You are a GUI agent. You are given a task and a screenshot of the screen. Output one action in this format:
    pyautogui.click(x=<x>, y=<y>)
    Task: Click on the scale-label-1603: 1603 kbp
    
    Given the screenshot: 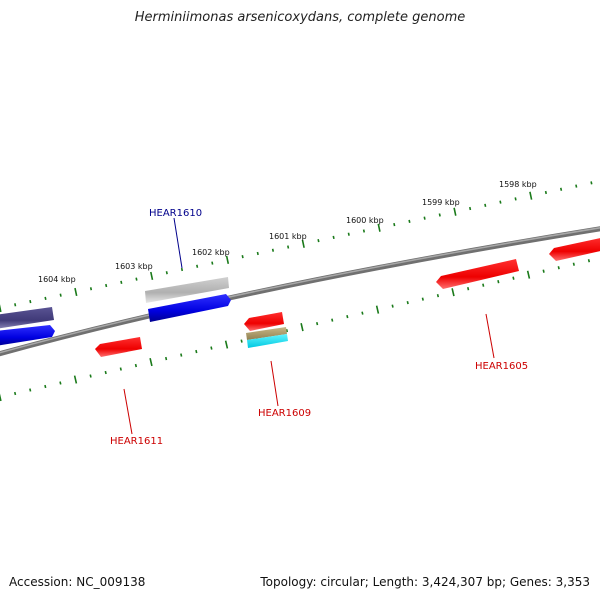 What is the action you would take?
    pyautogui.click(x=134, y=266)
    